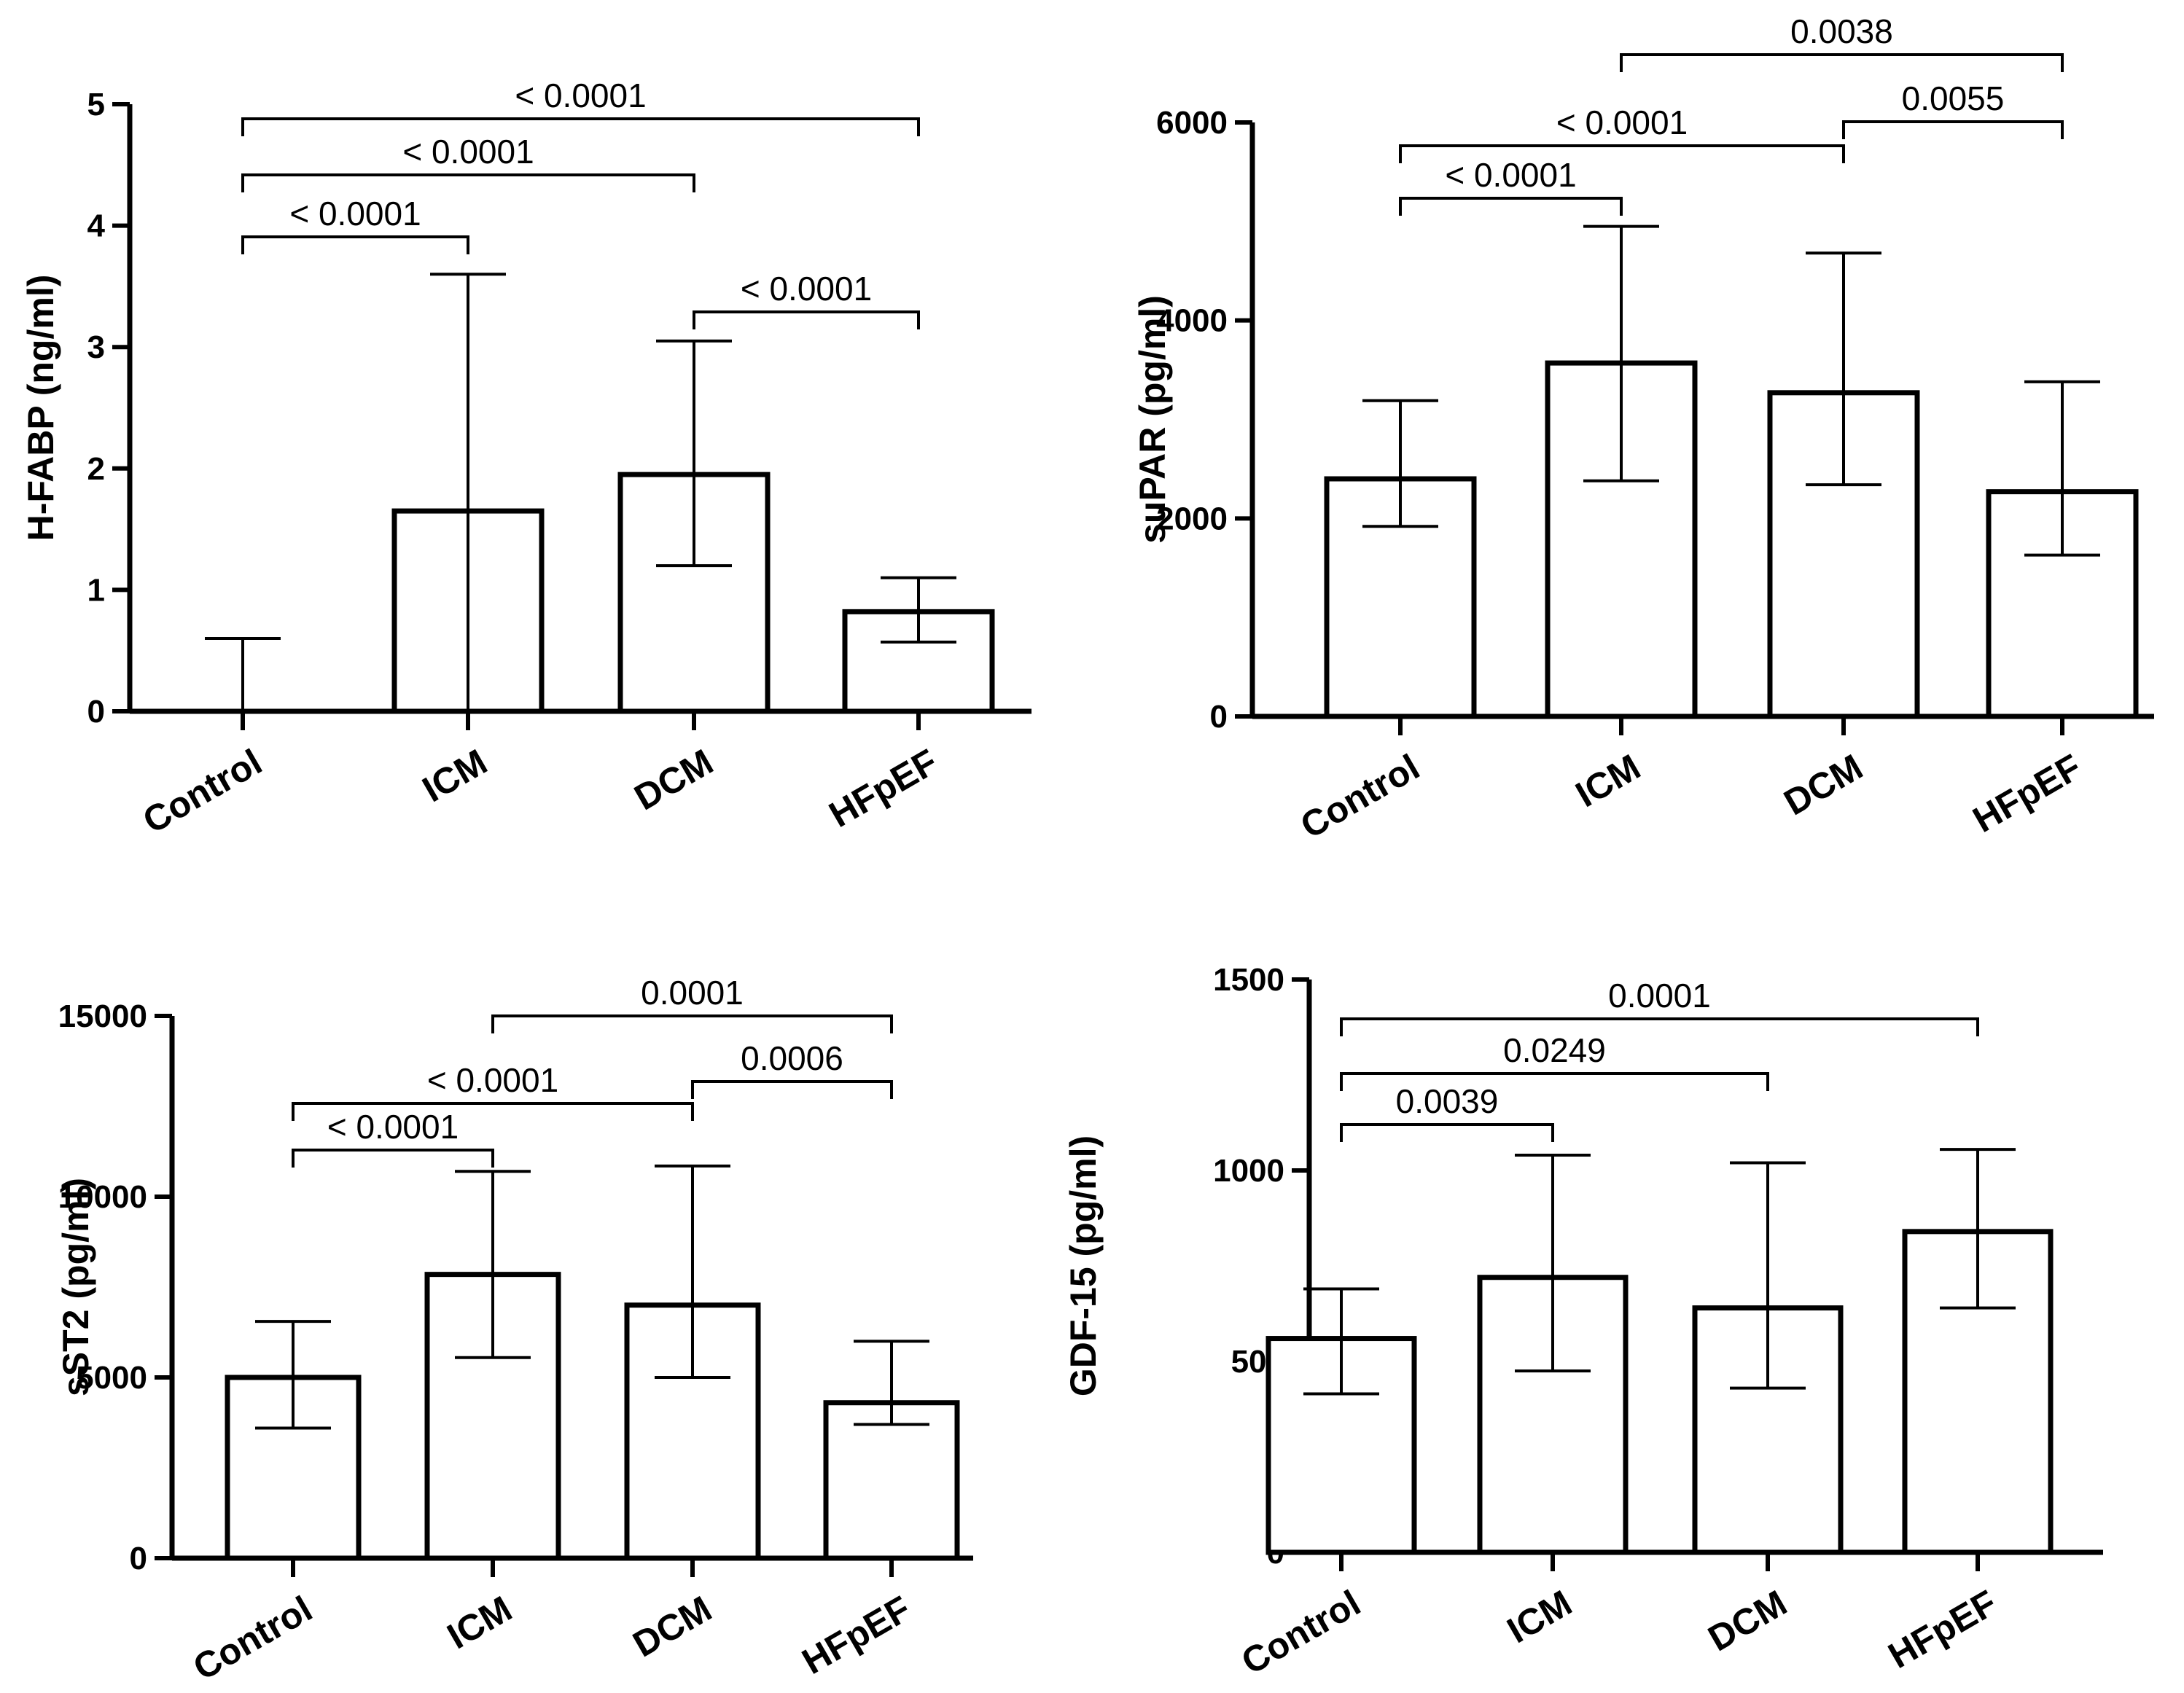 Image resolution: width=2184 pixels, height=1693 pixels. I want to click on supar-category-label-dcm: DCM, so click(1823, 784).